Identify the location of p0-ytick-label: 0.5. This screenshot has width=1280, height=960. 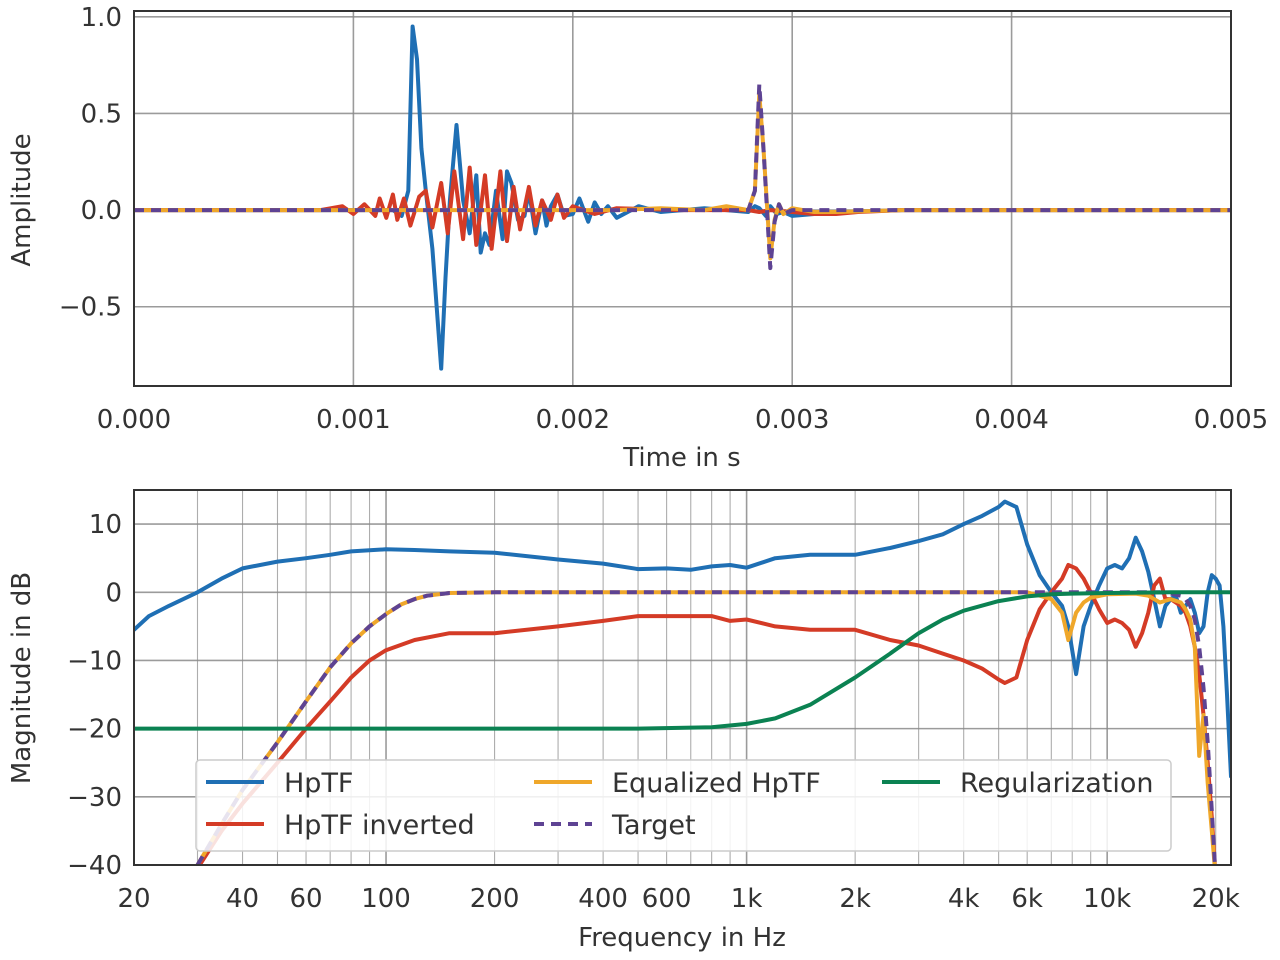
(101, 114).